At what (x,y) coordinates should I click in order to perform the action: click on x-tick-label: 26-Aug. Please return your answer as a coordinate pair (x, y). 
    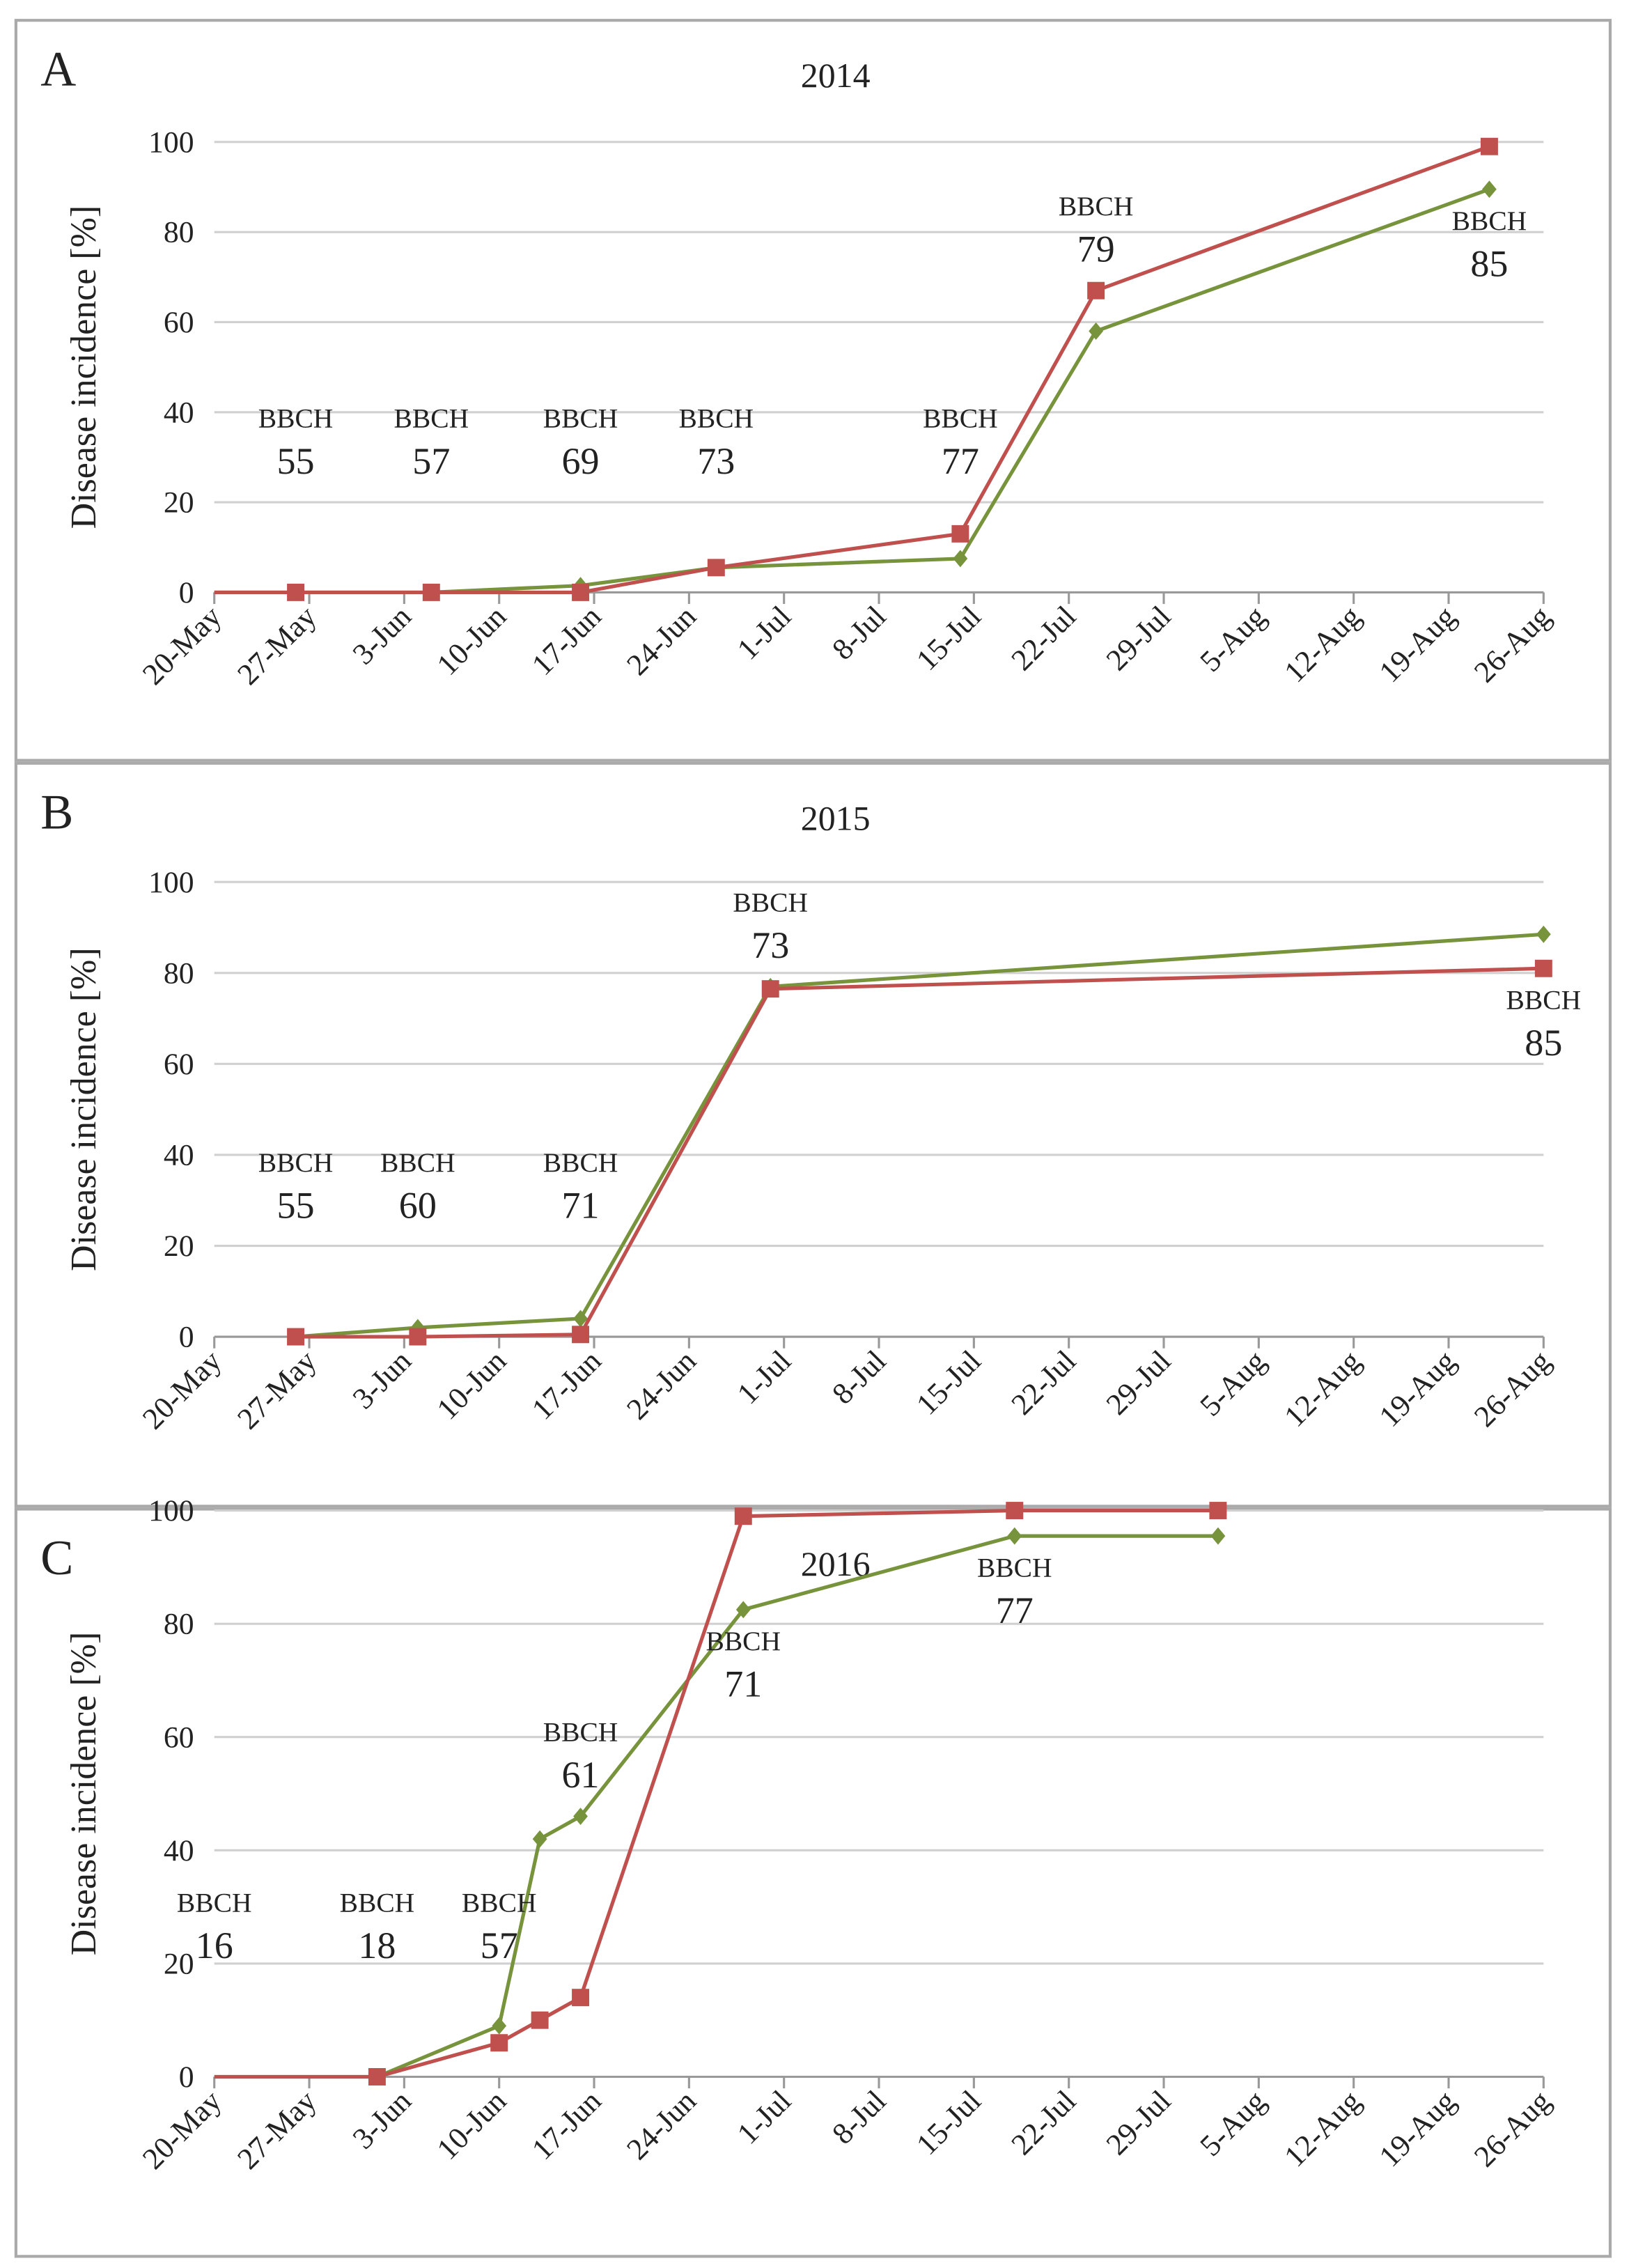
    Looking at the image, I should click on (1512, 644).